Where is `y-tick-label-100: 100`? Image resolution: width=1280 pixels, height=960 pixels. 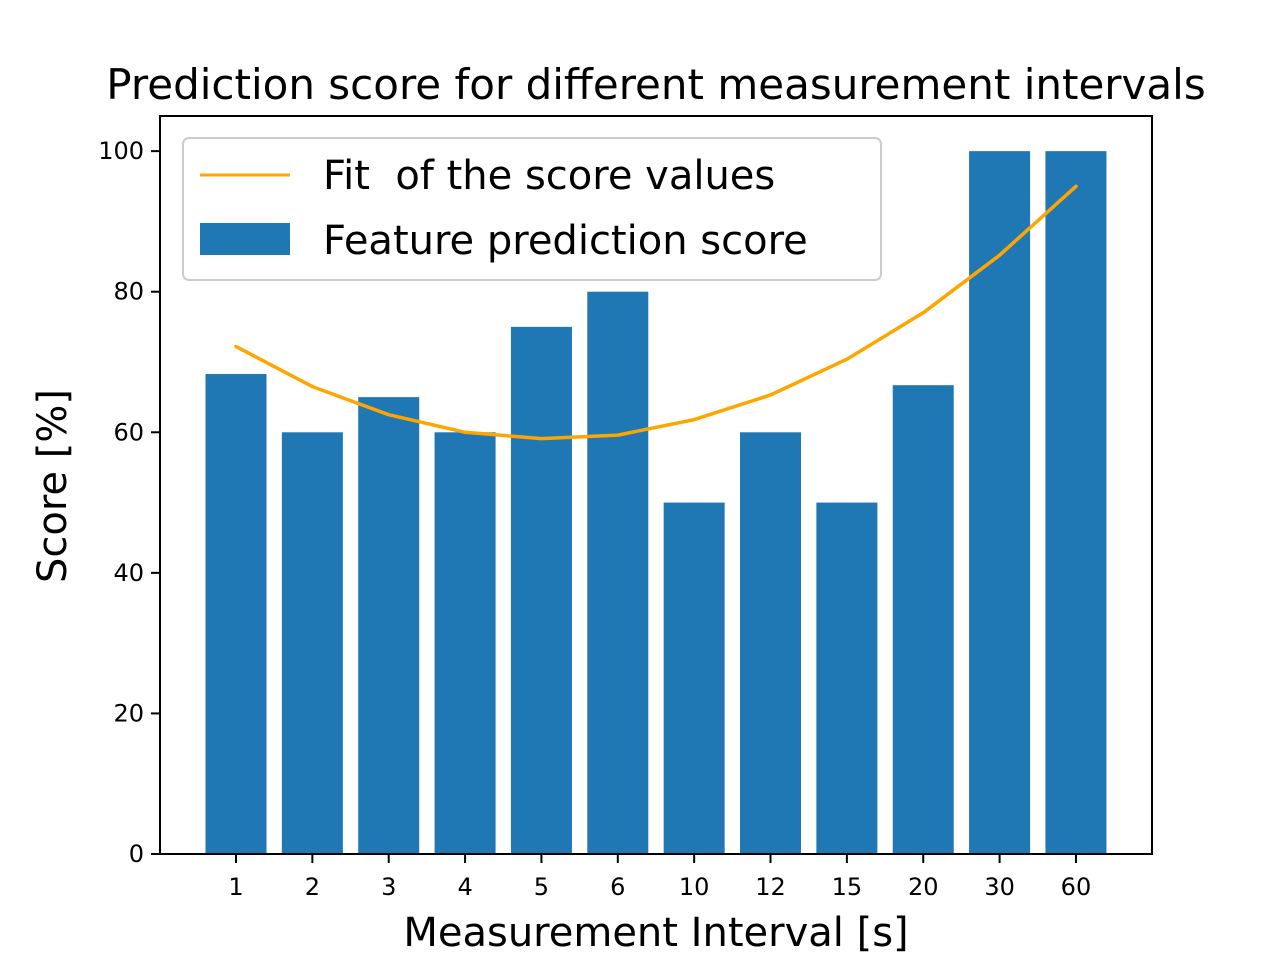
y-tick-label-100: 100 is located at coordinates (121, 151).